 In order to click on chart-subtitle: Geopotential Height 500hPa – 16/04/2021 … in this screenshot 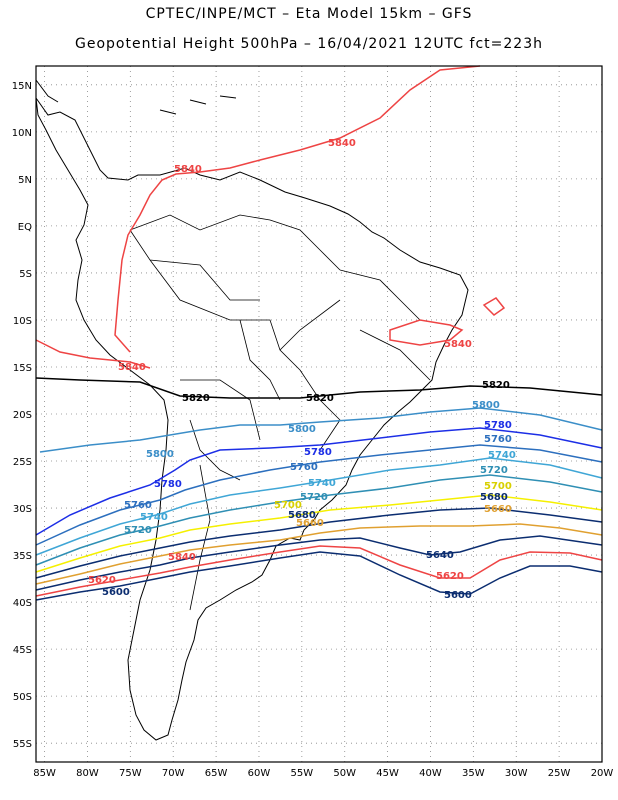, I will do `click(309, 44)`.